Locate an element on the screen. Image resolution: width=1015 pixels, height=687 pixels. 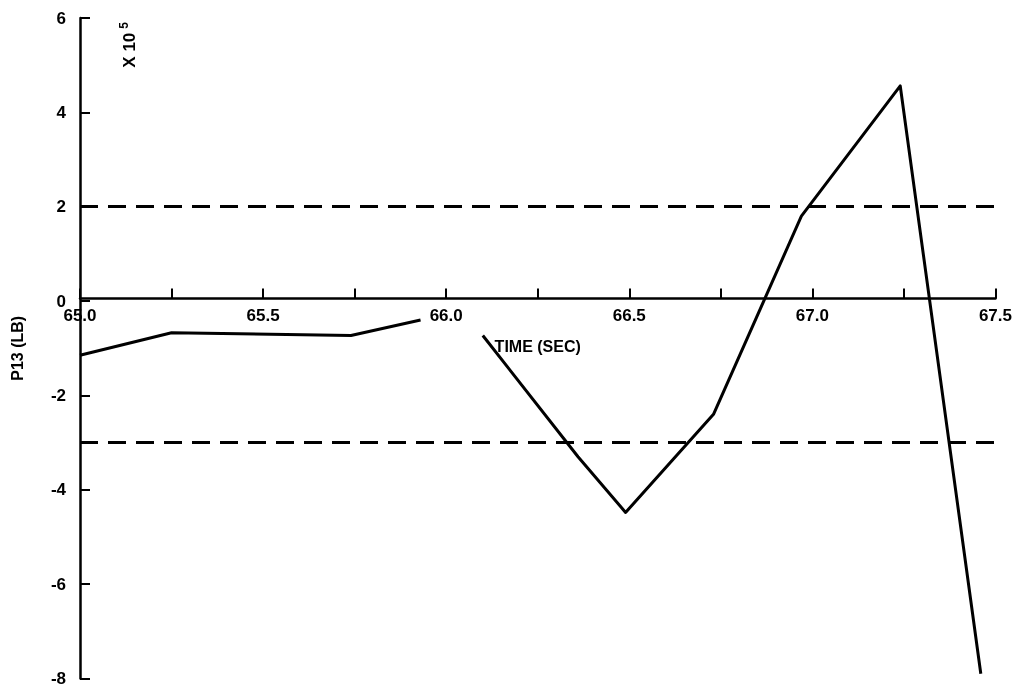
y-tick-label: -2 is located at coordinates (58, 395).